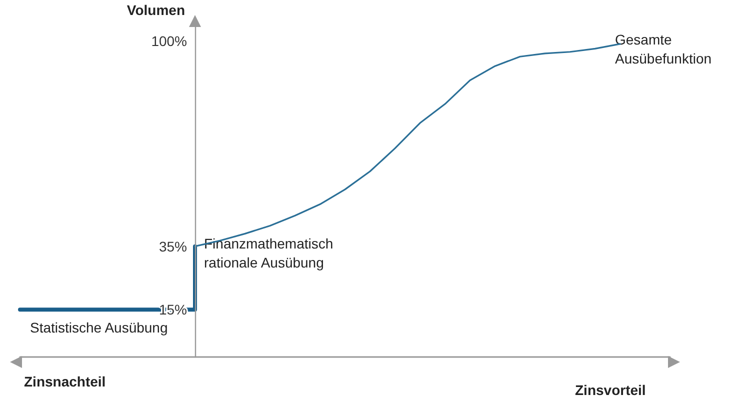  I want to click on text: Zinsnachteil, so click(65, 382).